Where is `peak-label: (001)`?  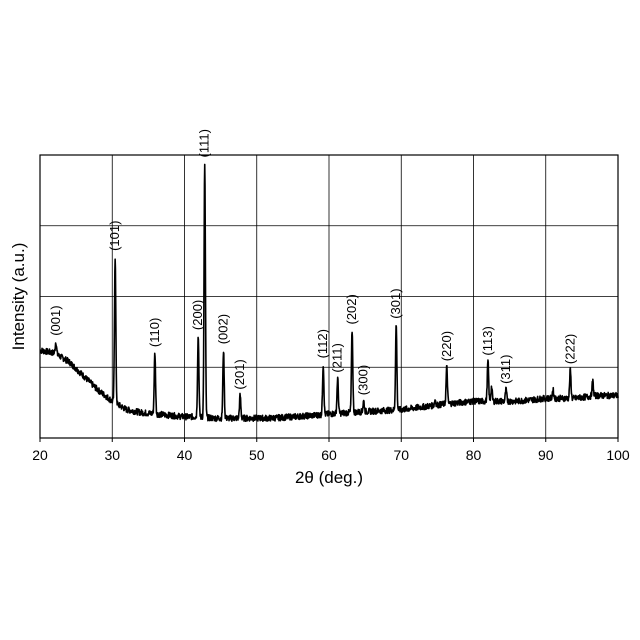
peak-label: (001) is located at coordinates (55, 320).